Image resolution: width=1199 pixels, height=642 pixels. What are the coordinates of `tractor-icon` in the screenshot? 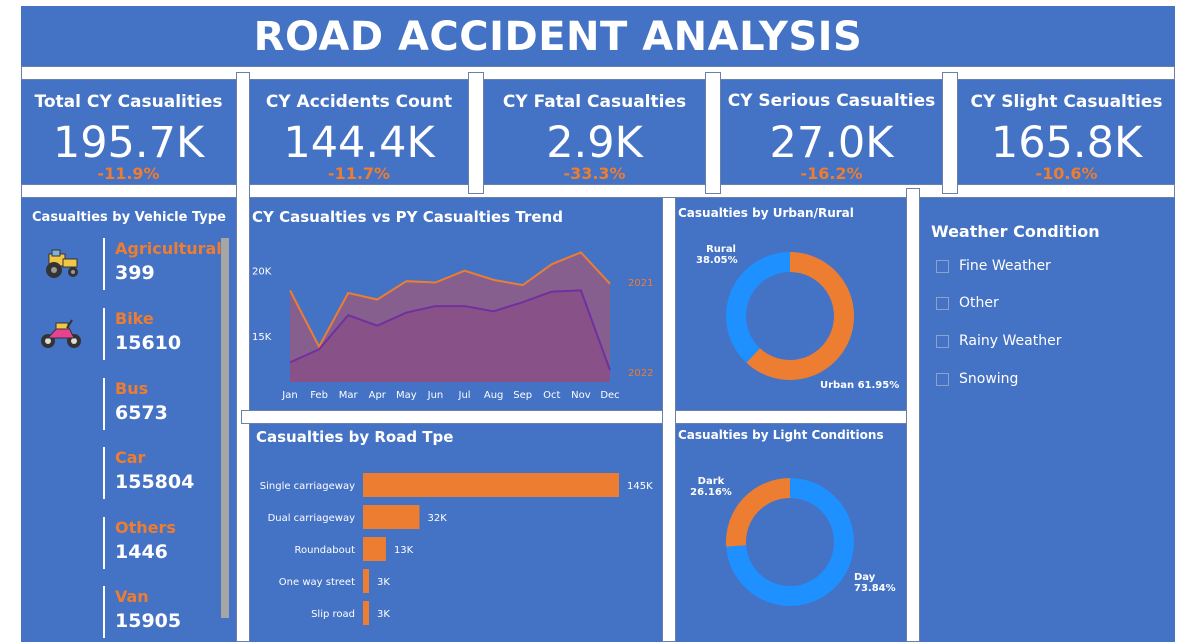 It's located at (62, 263).